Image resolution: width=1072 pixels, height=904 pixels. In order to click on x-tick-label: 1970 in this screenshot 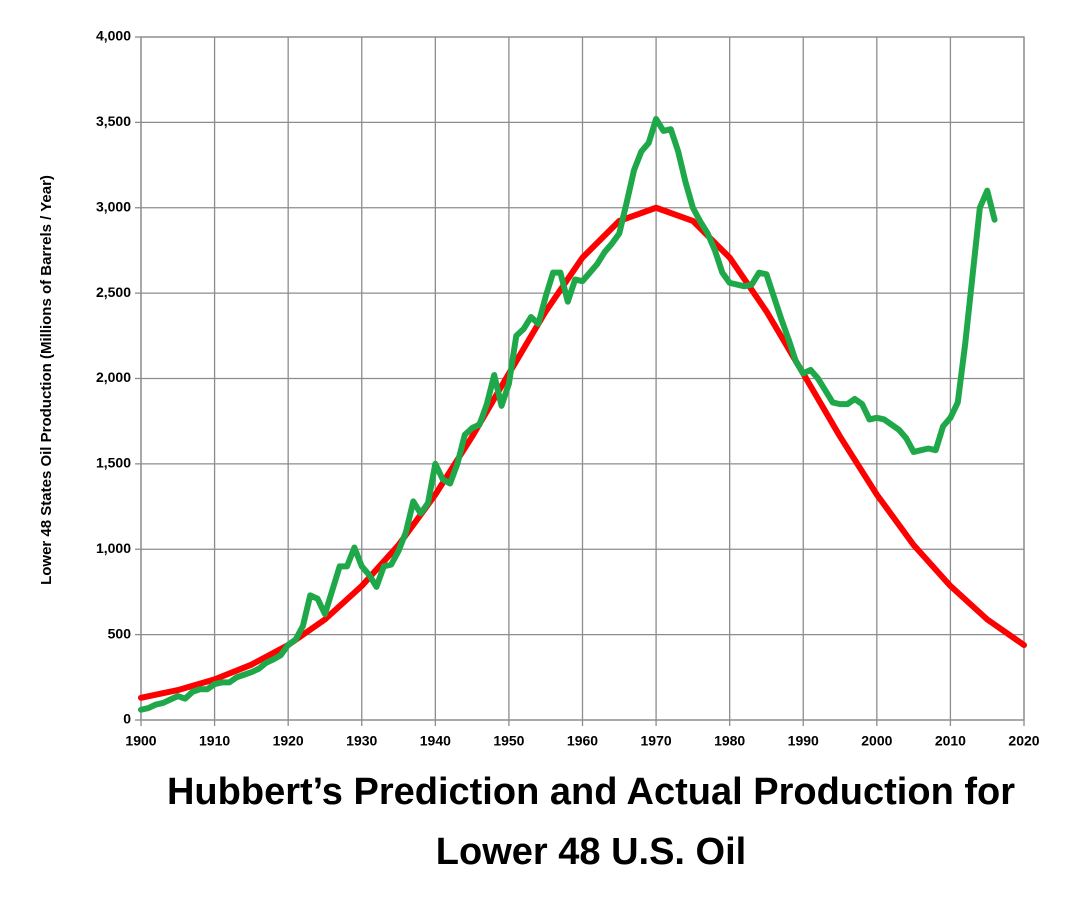, I will do `click(656, 741)`.